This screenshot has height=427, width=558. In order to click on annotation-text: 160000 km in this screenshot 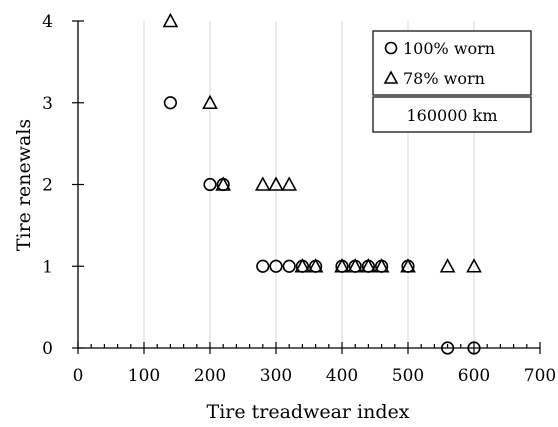, I will do `click(451, 115)`.